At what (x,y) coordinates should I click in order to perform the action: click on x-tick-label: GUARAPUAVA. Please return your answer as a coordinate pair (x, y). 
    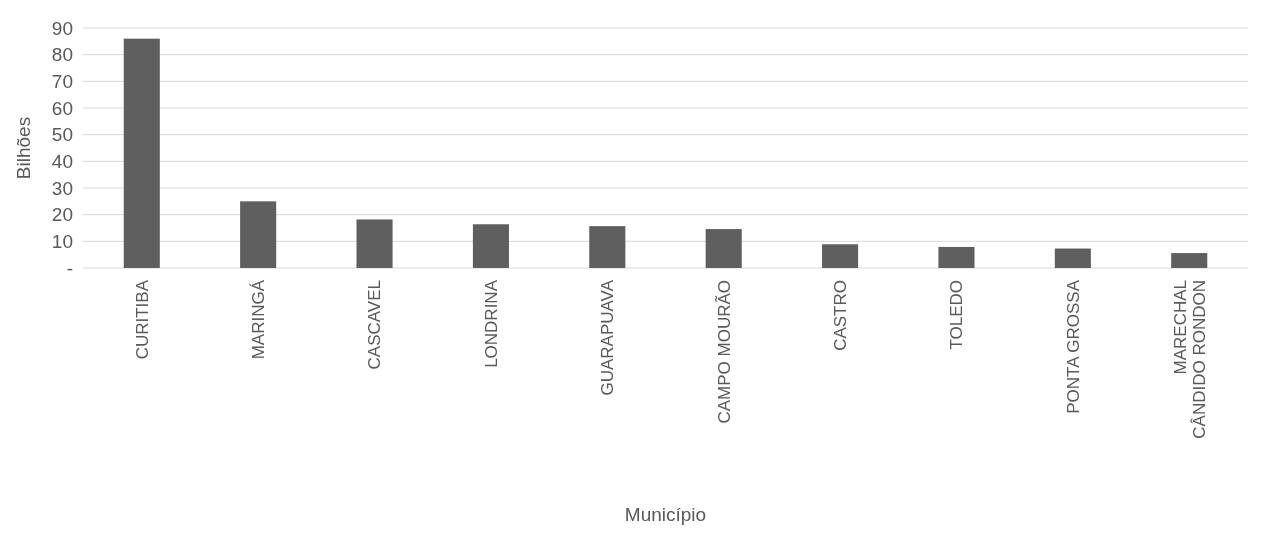
    Looking at the image, I should click on (608, 337).